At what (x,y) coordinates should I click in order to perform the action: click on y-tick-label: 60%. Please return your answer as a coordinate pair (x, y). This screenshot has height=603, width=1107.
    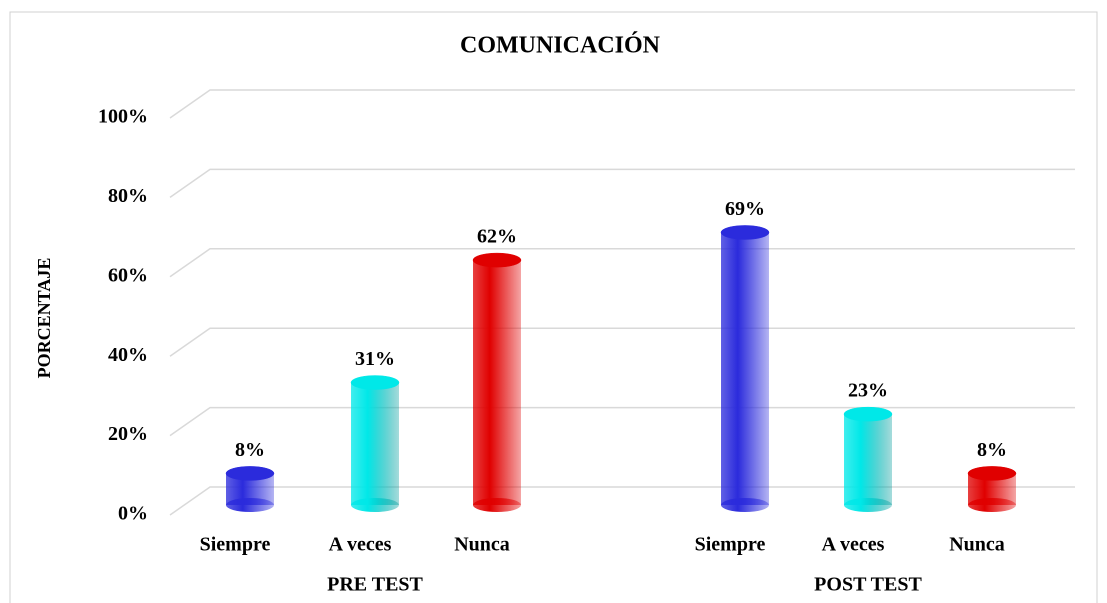
    Looking at the image, I should click on (128, 275).